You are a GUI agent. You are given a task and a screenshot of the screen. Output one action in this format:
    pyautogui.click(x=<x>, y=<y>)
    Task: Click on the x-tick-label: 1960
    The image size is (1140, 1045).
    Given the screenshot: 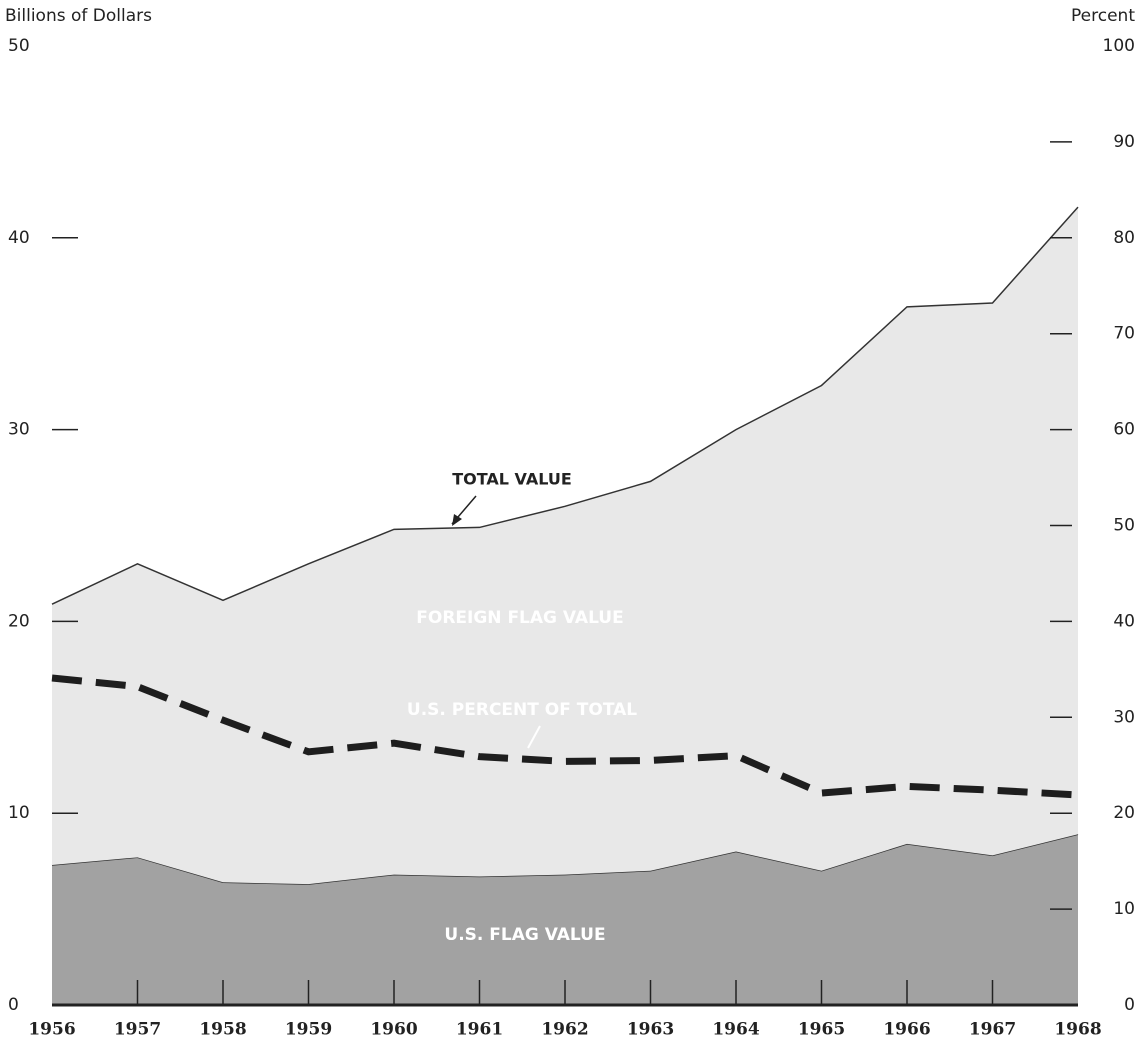 What is the action you would take?
    pyautogui.click(x=393, y=1030)
    